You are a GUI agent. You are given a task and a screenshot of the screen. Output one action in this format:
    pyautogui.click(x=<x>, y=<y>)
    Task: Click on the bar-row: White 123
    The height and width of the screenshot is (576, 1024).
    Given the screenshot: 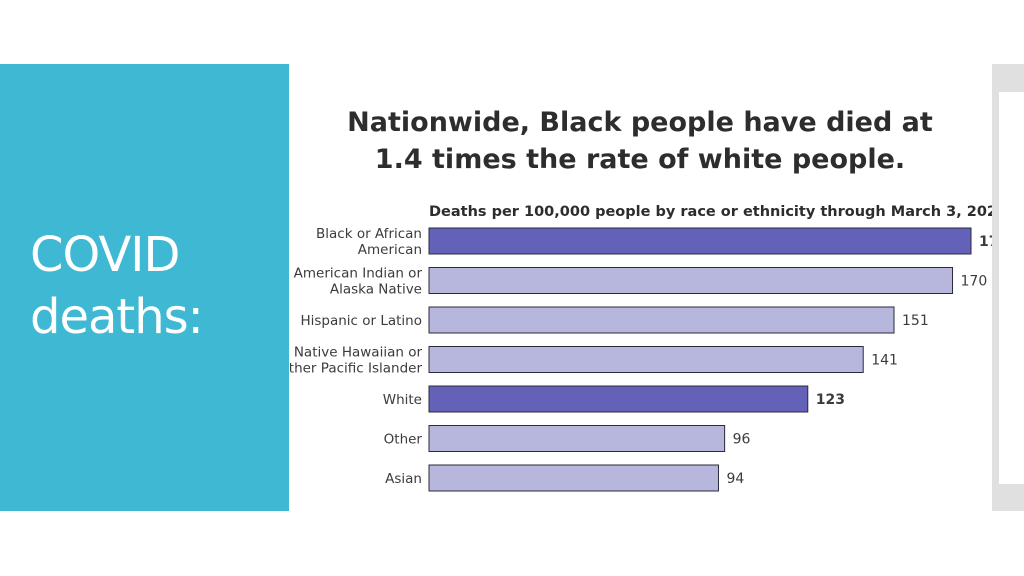 What is the action you would take?
    pyautogui.click(x=614, y=399)
    